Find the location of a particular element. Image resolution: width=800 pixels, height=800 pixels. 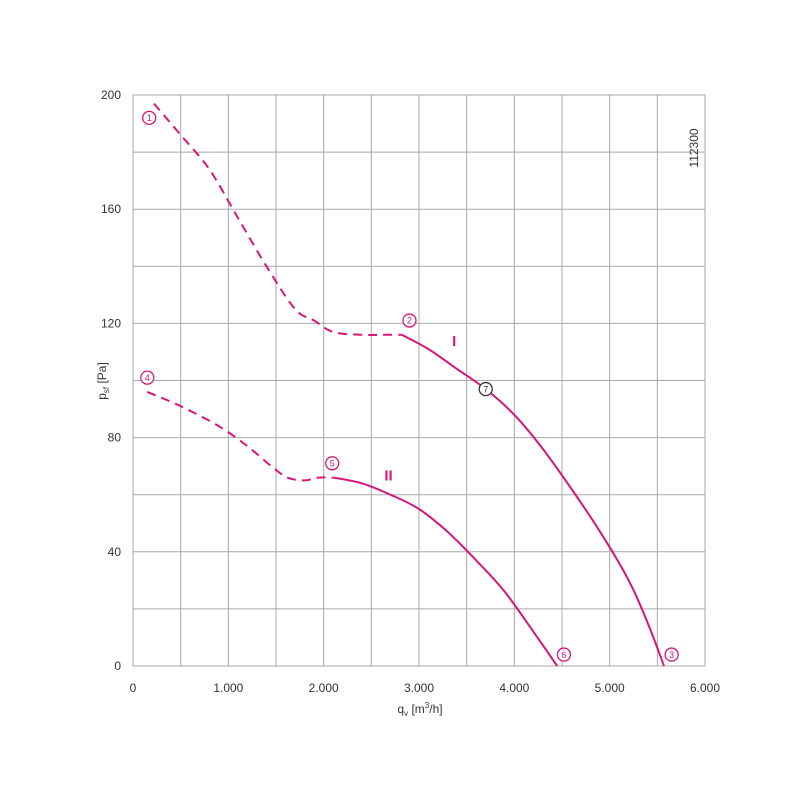

y-tick-label: 0 is located at coordinates (117, 666).